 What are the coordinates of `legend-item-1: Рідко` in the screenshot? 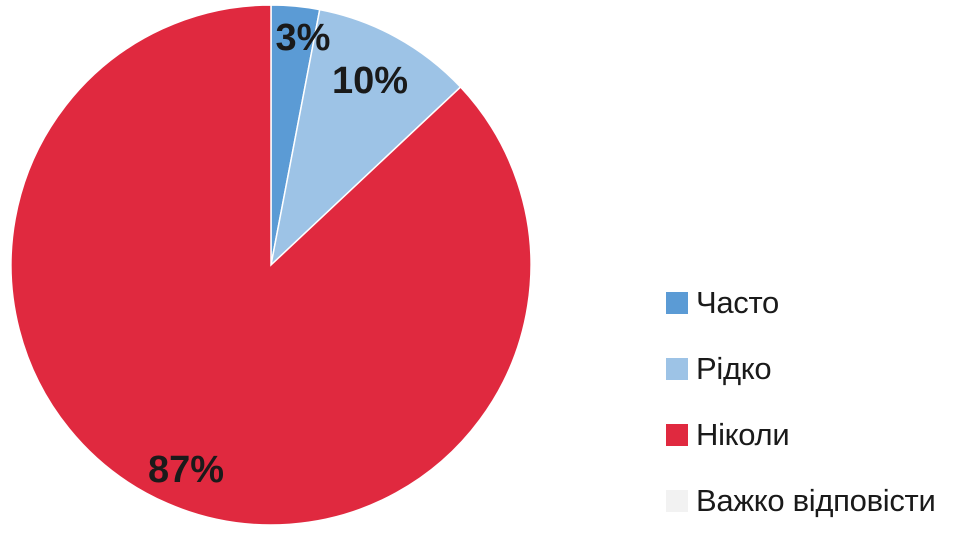 It's located at (822, 368).